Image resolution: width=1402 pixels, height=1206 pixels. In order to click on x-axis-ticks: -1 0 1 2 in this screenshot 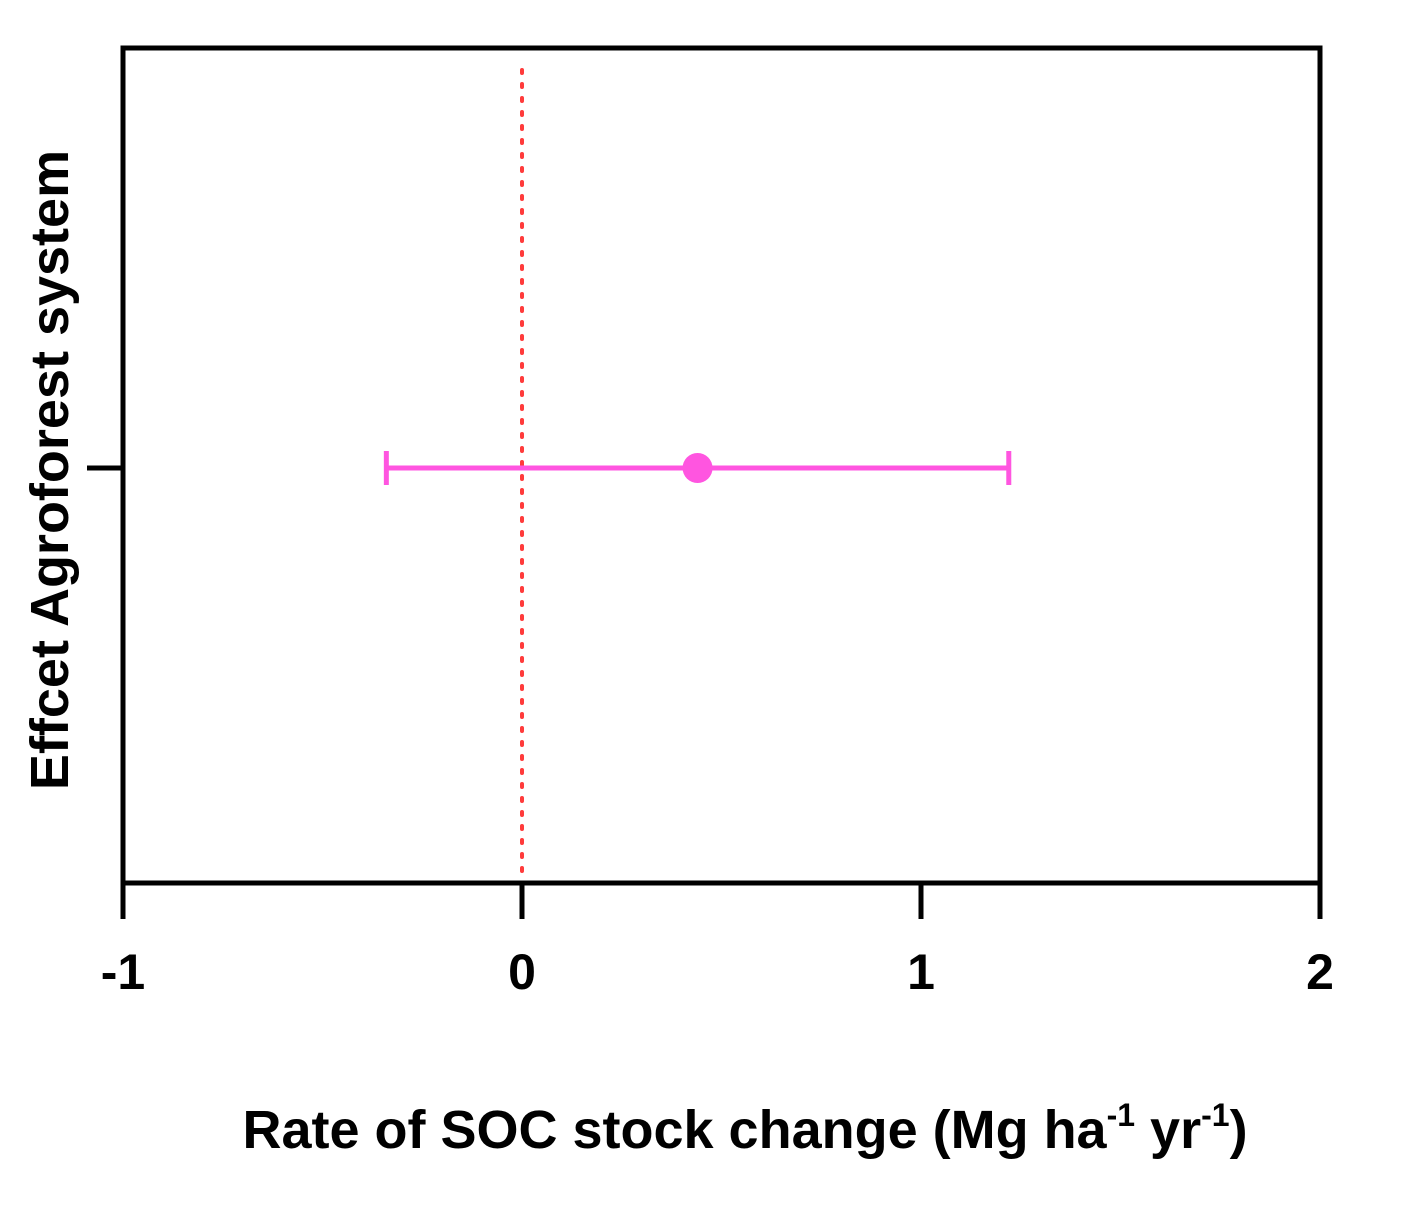, I will do `click(717, 941)`.